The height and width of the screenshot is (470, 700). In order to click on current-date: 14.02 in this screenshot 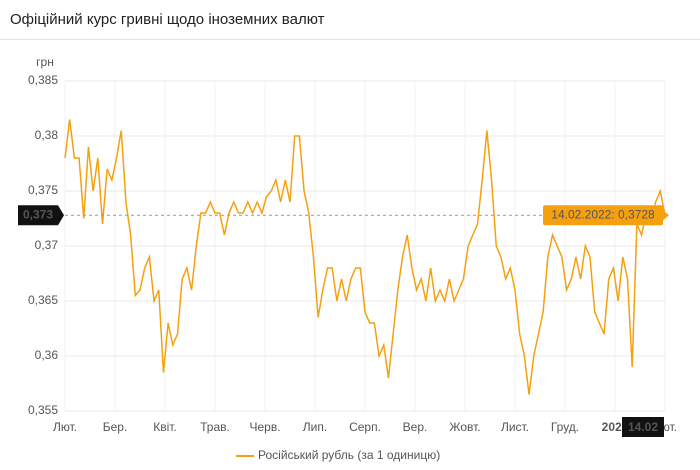, I will do `click(643, 427)`.